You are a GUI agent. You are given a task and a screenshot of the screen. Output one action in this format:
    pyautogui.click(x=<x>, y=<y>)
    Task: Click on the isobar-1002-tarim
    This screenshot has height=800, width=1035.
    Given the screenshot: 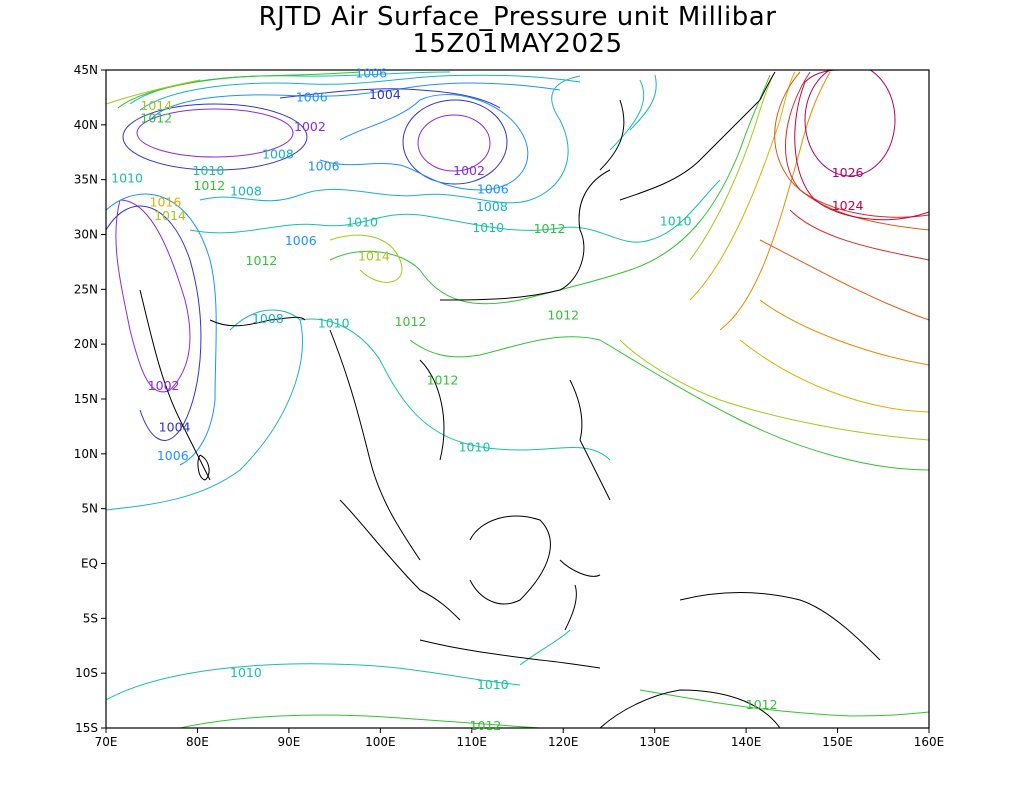 What is the action you would take?
    pyautogui.click(x=215, y=133)
    